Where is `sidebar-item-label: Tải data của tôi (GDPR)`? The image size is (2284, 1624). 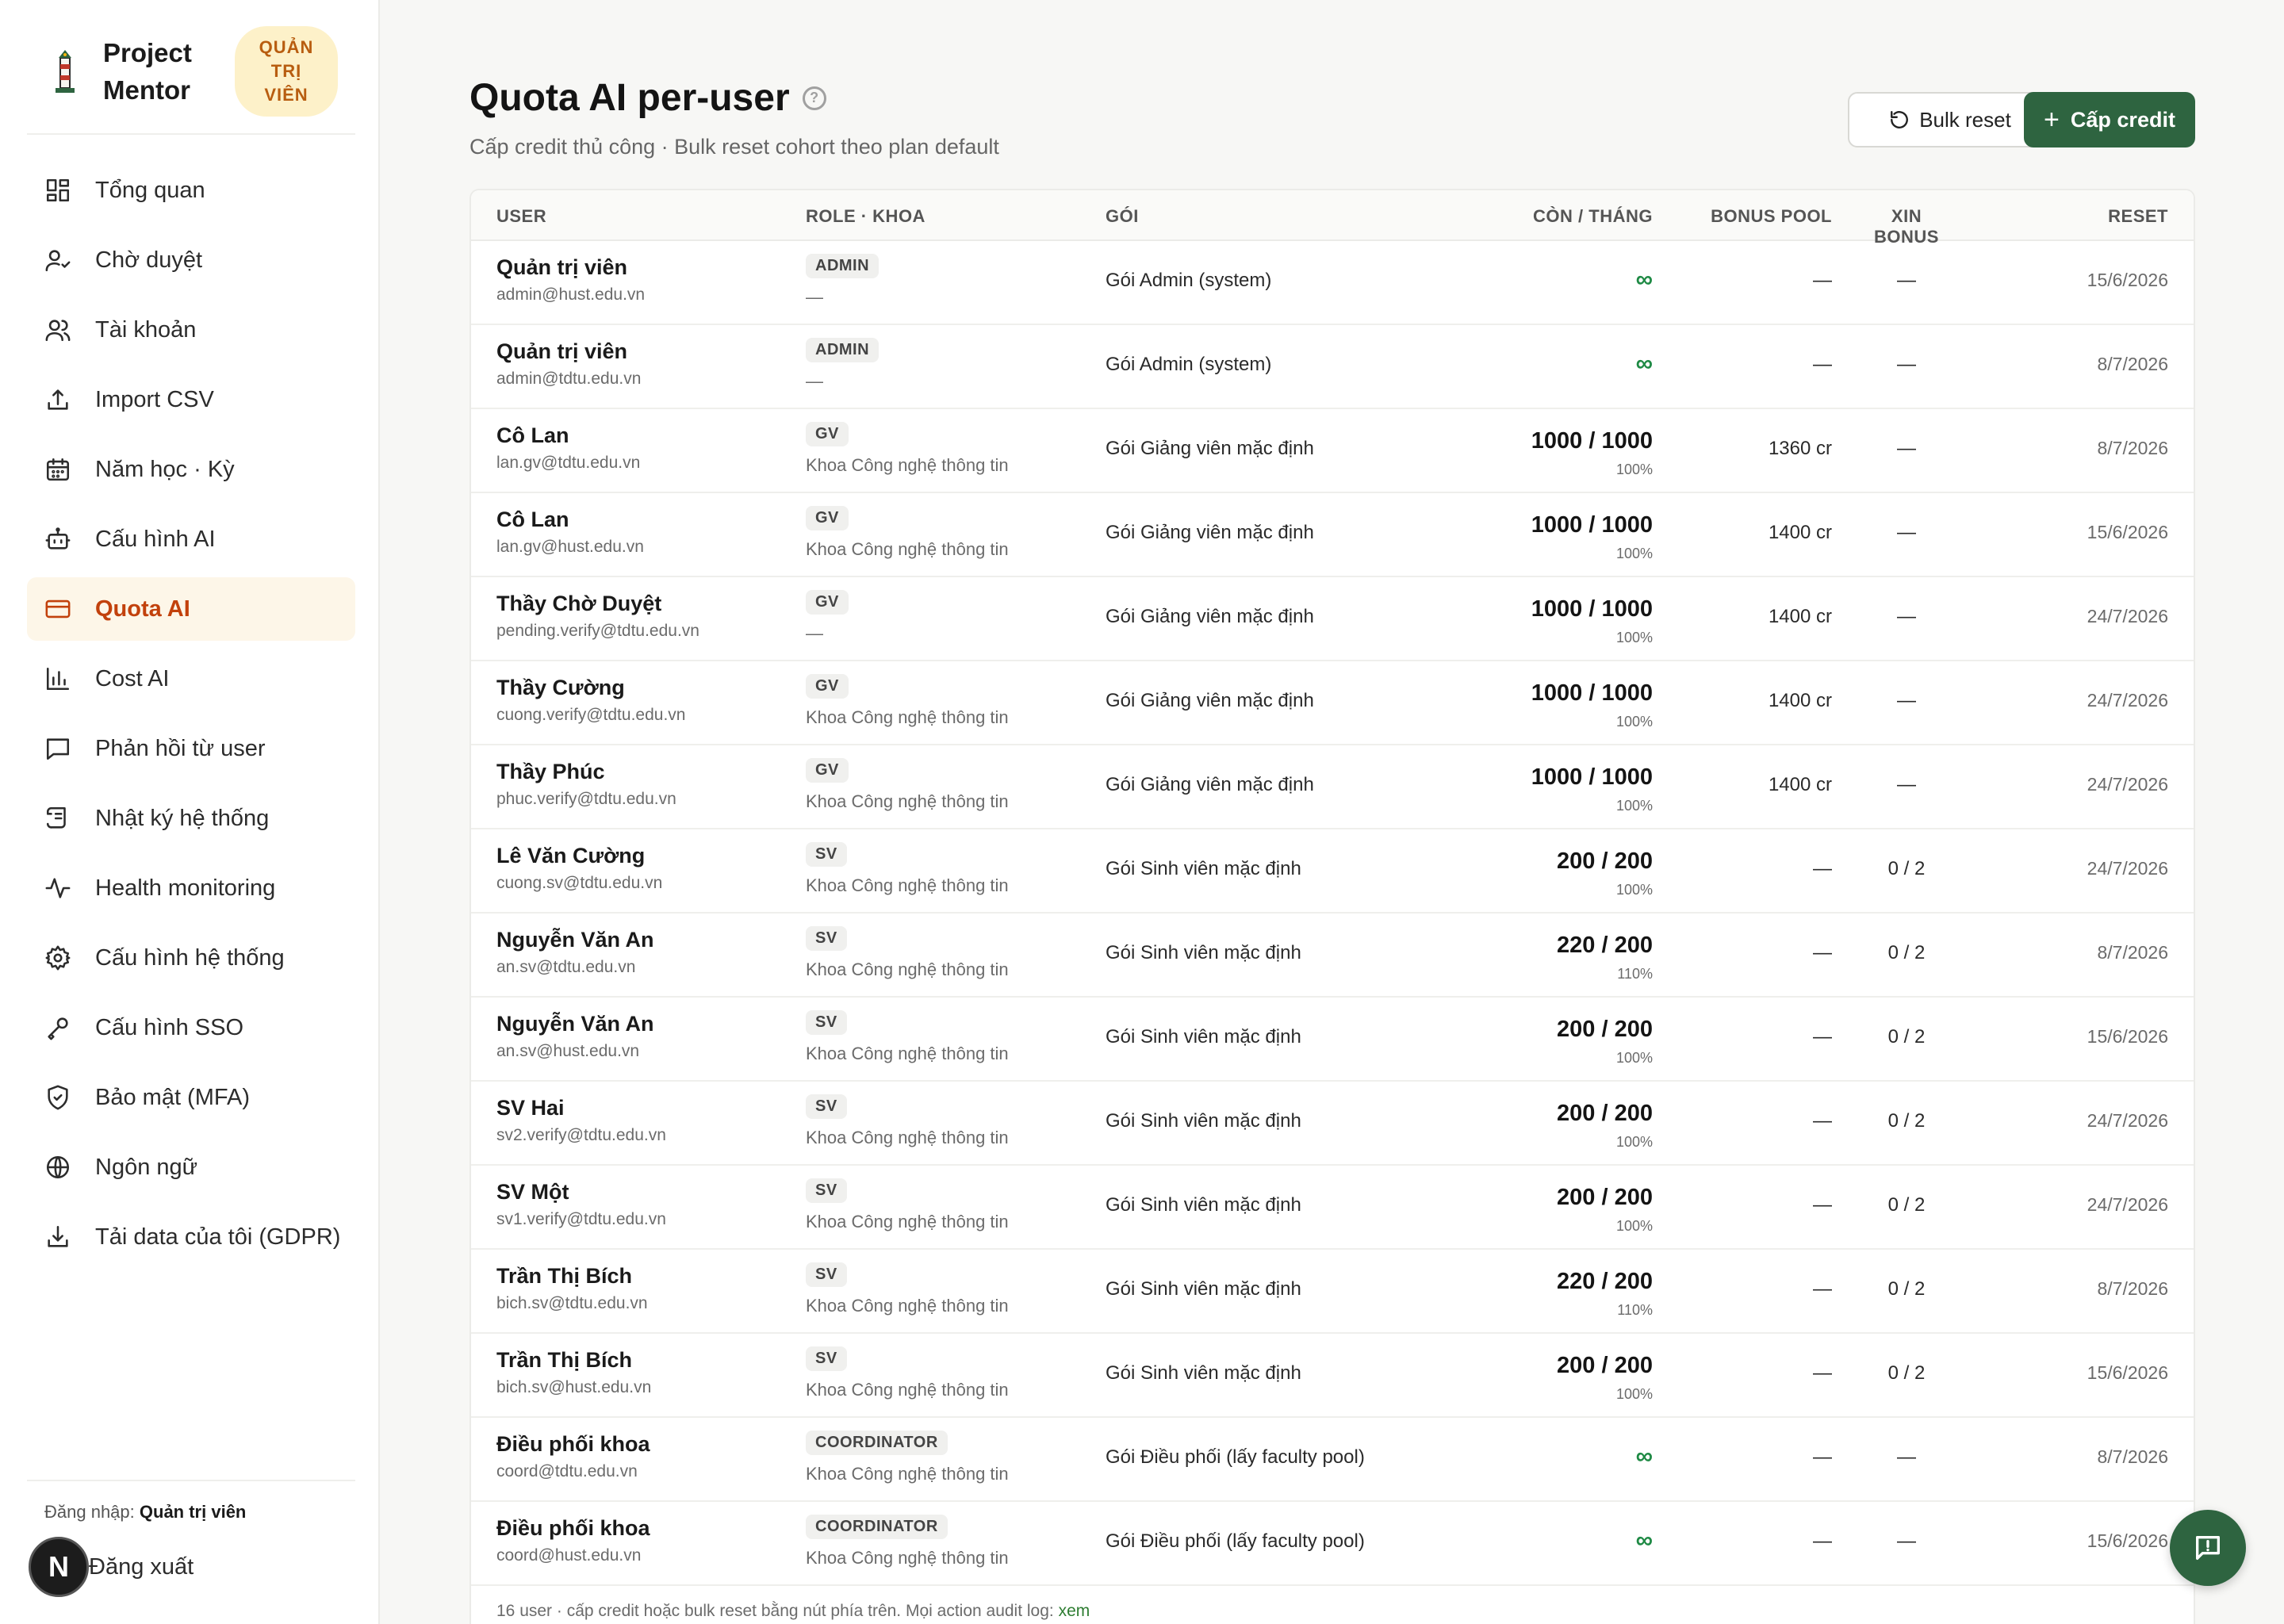 sidebar-item-label: Tải data của tôi (GDPR) is located at coordinates (218, 1237).